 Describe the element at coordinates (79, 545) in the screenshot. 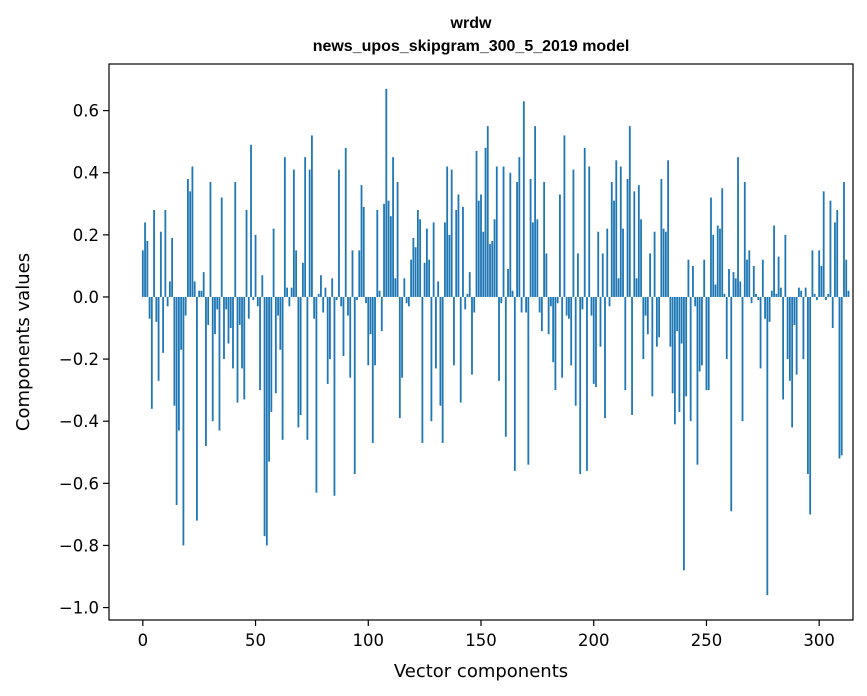

I see `y-tick-label: −0.8` at that location.